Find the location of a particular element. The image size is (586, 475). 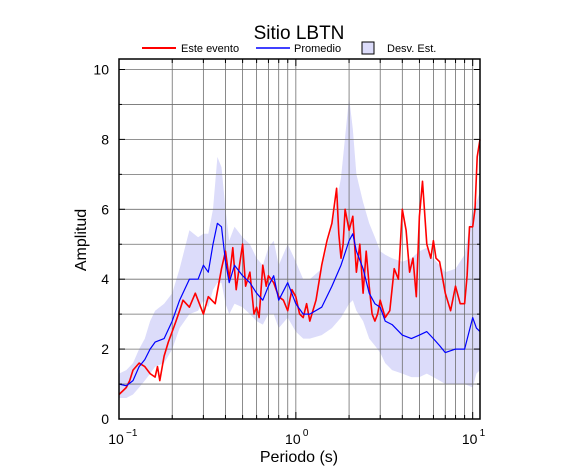

y-tick-label: 10 is located at coordinates (101, 69).